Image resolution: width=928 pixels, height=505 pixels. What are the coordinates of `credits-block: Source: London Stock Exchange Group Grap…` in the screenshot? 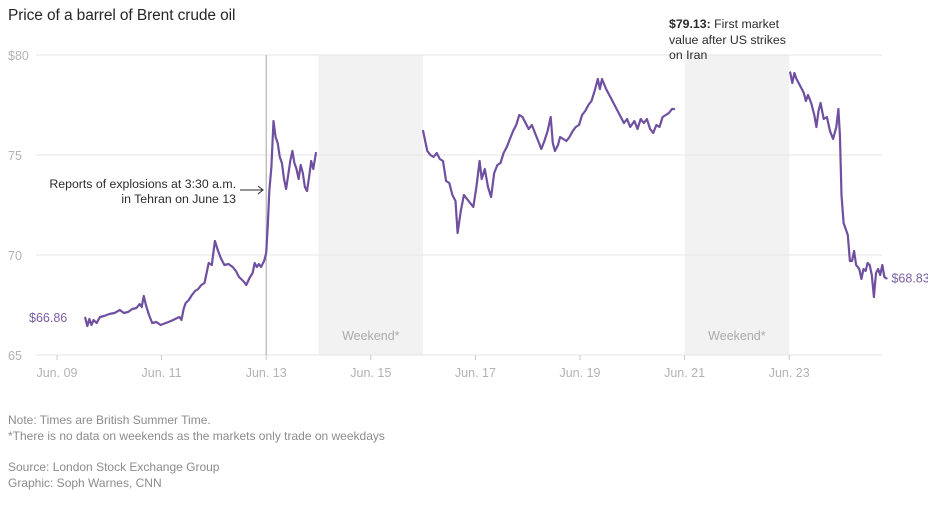 It's located at (113, 475).